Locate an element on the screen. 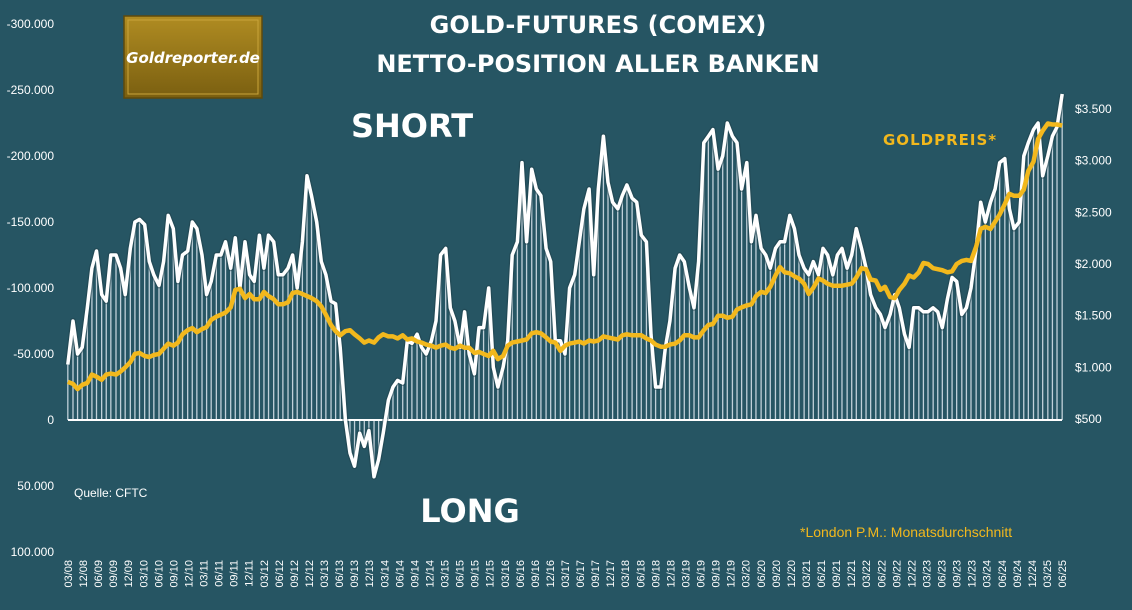  x-tick-label: 09/19 is located at coordinates (717, 574).